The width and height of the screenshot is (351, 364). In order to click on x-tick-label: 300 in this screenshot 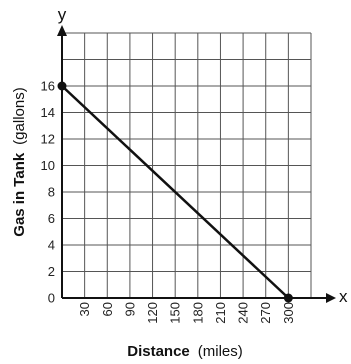, I will do `click(288, 313)`.